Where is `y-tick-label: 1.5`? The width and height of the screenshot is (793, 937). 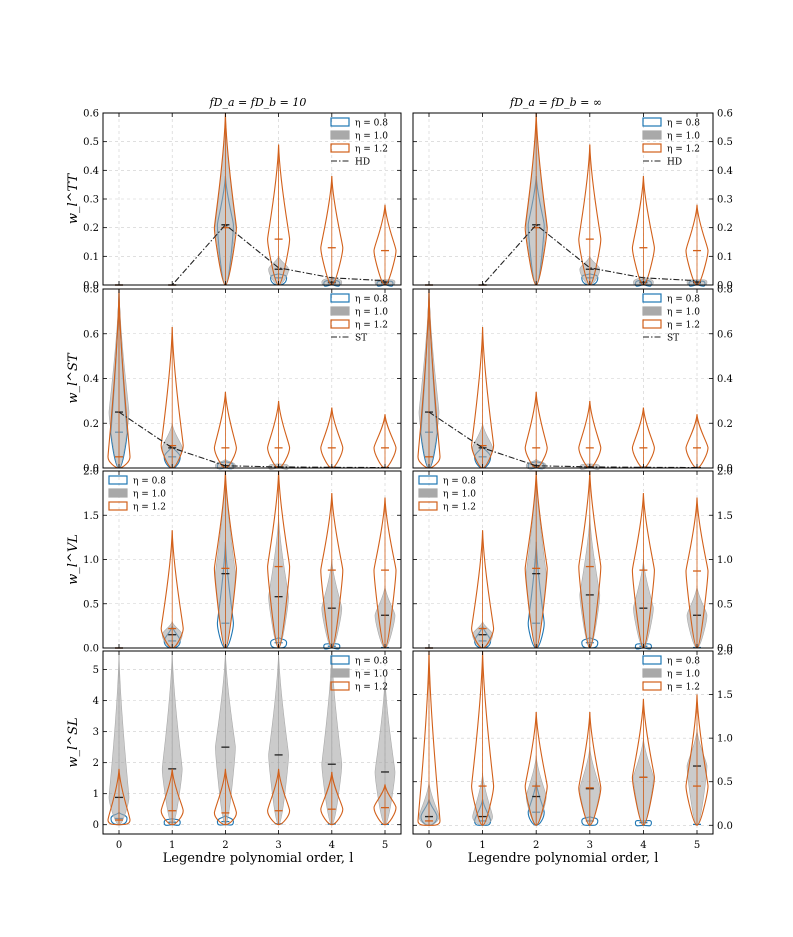 y-tick-label: 1.5 is located at coordinates (725, 516).